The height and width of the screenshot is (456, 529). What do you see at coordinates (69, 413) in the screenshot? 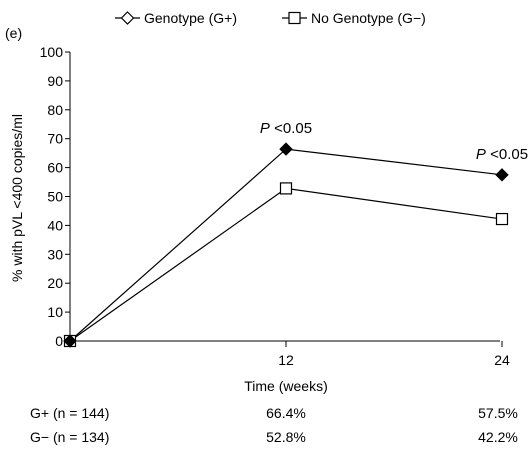
I see `table-row-label-g-plus: G+ (n = 144)` at bounding box center [69, 413].